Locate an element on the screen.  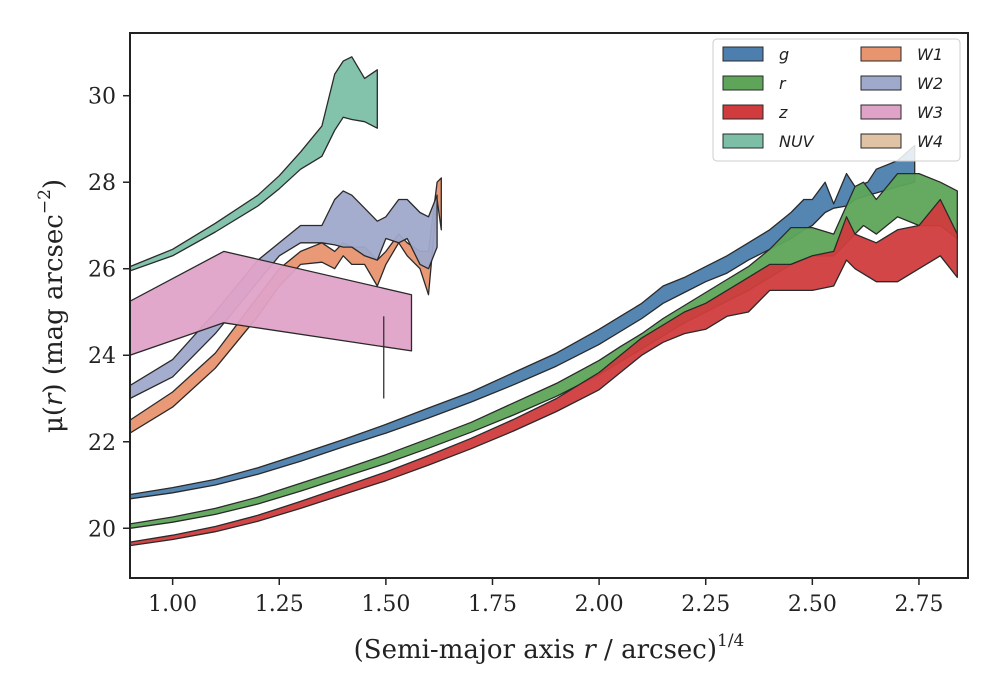
series-band-w1 is located at coordinates (286, 305).